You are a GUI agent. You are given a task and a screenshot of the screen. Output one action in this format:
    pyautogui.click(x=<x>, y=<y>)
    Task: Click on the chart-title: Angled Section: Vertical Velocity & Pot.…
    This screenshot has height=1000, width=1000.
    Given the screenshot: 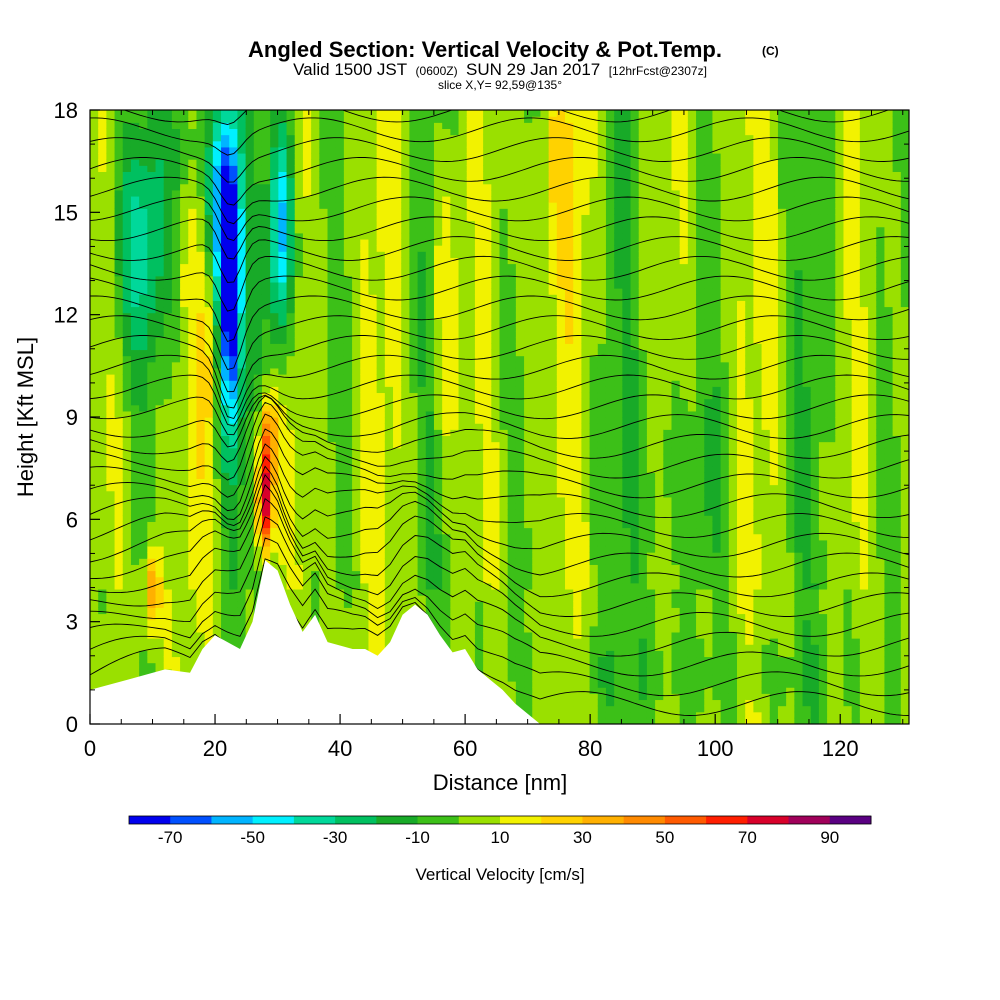 What is the action you would take?
    pyautogui.click(x=485, y=49)
    